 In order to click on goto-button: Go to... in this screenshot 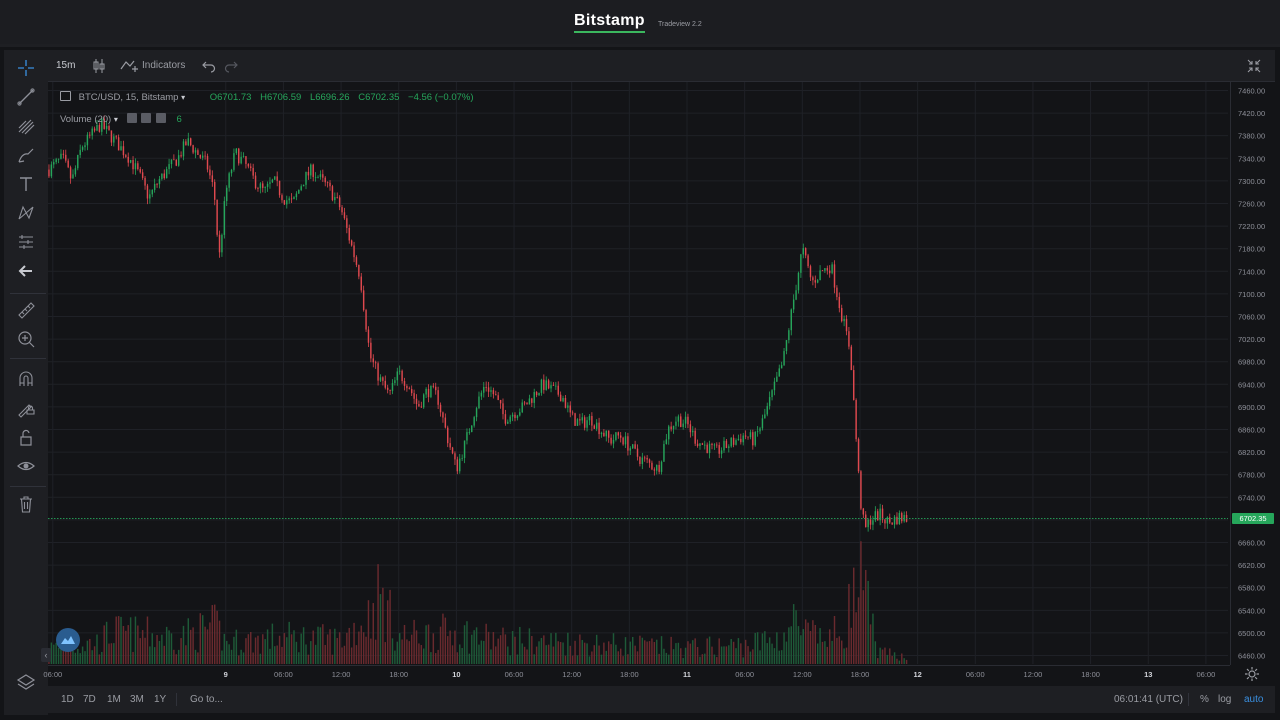, I will do `click(206, 699)`.